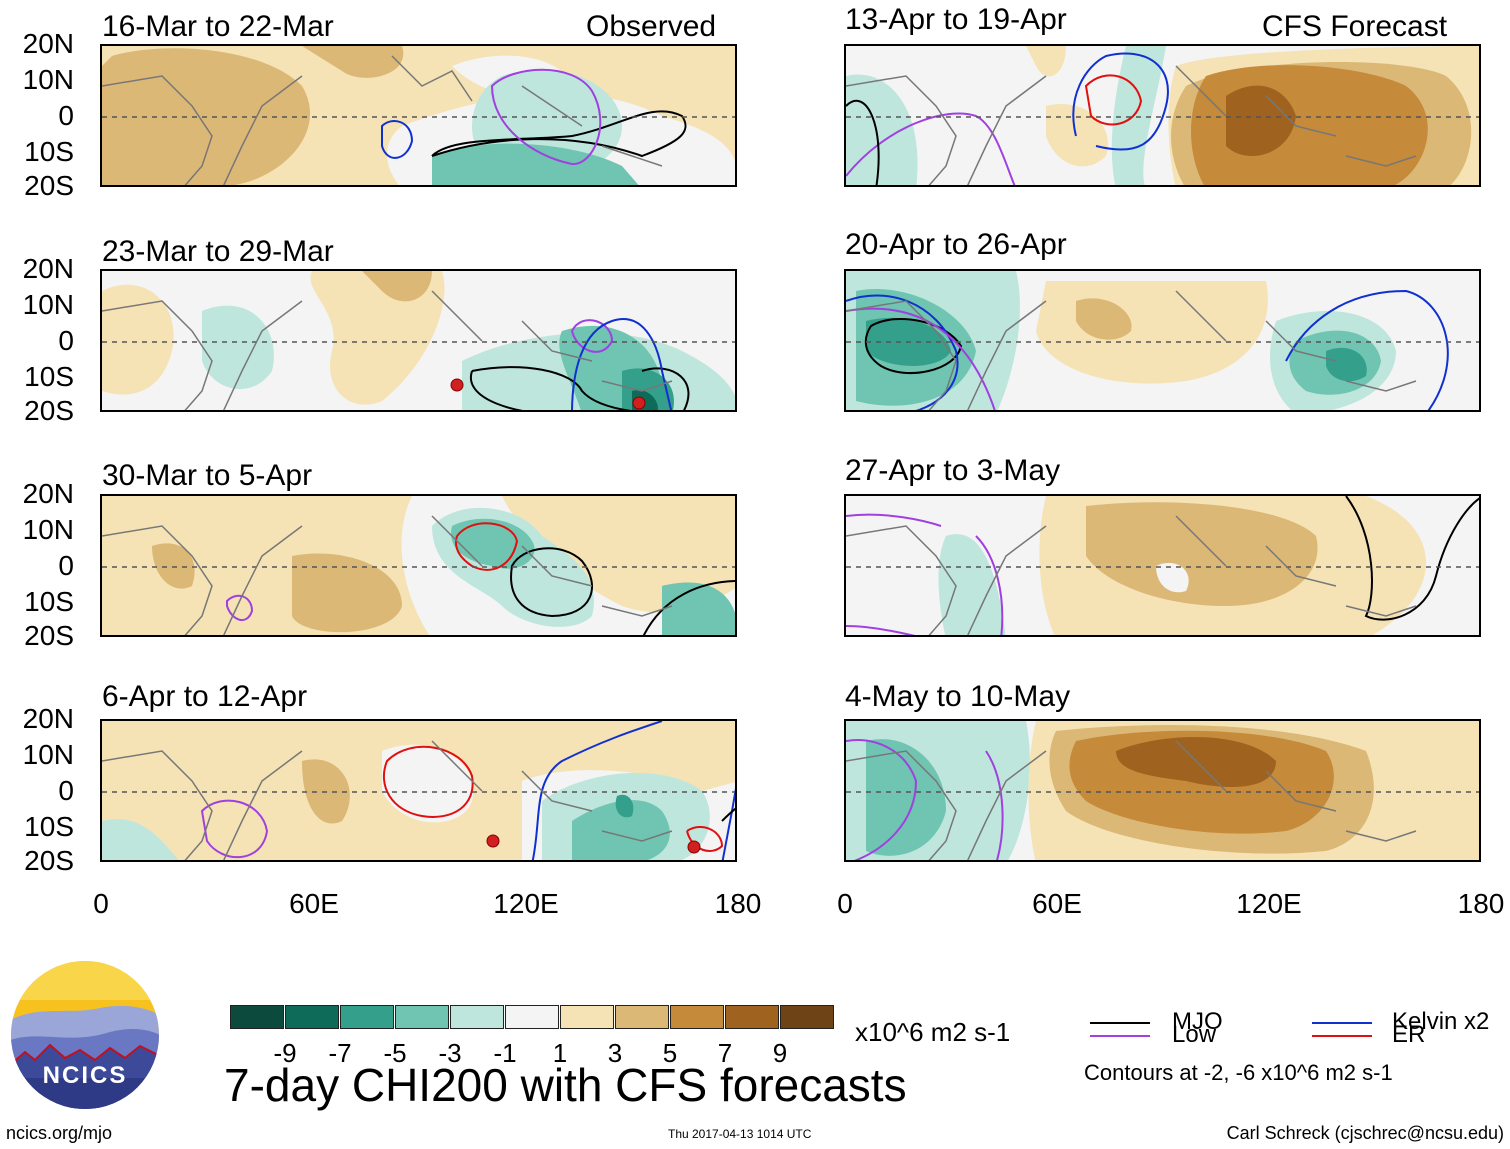 This screenshot has width=1510, height=1149. What do you see at coordinates (1365, 1133) in the screenshot?
I see `footer-credit: Carl Schreck (cjschrec@ncsu.edu)` at bounding box center [1365, 1133].